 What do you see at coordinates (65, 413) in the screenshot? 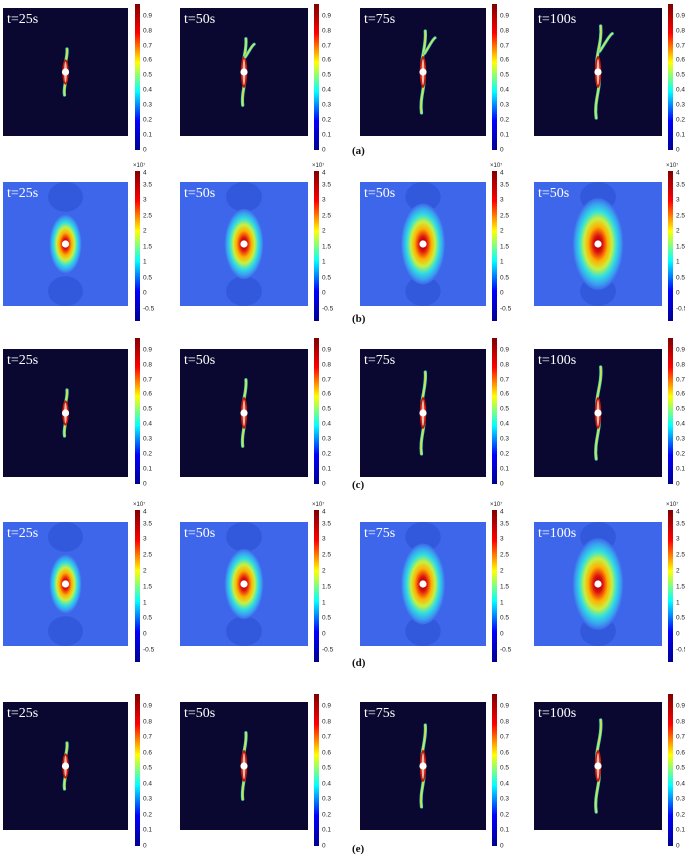
I see `panel-c-1: t=25s` at bounding box center [65, 413].